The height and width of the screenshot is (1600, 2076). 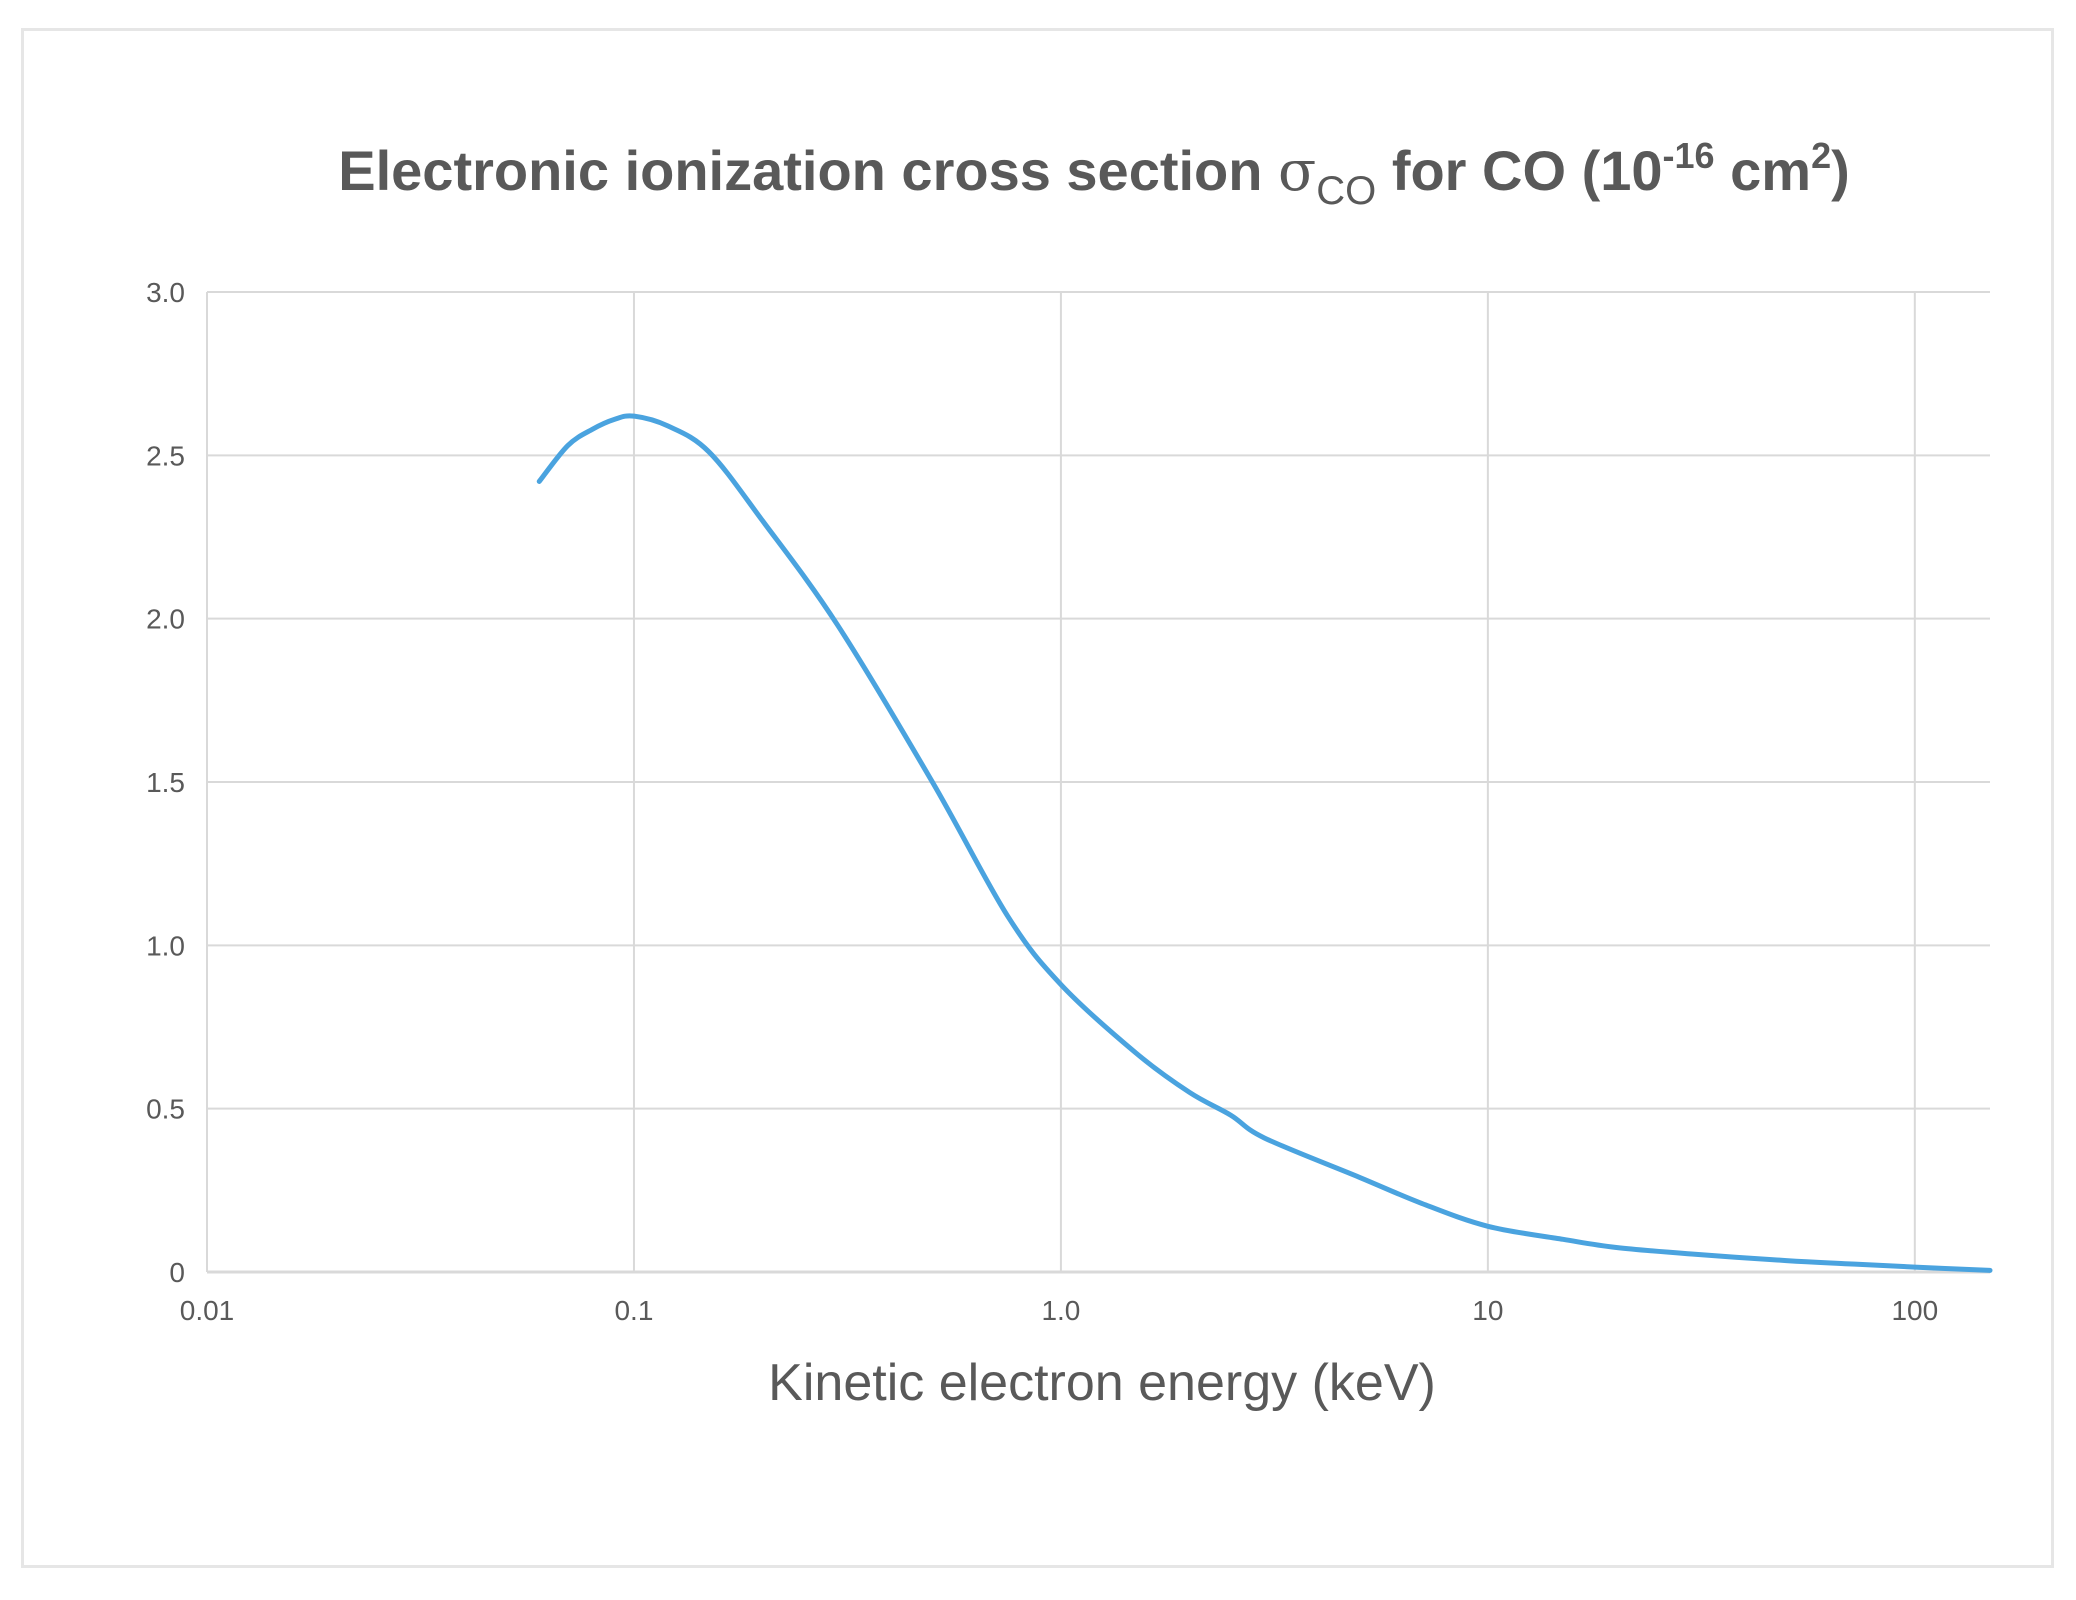 I want to click on y-tick-label: 1.0, so click(x=165, y=945).